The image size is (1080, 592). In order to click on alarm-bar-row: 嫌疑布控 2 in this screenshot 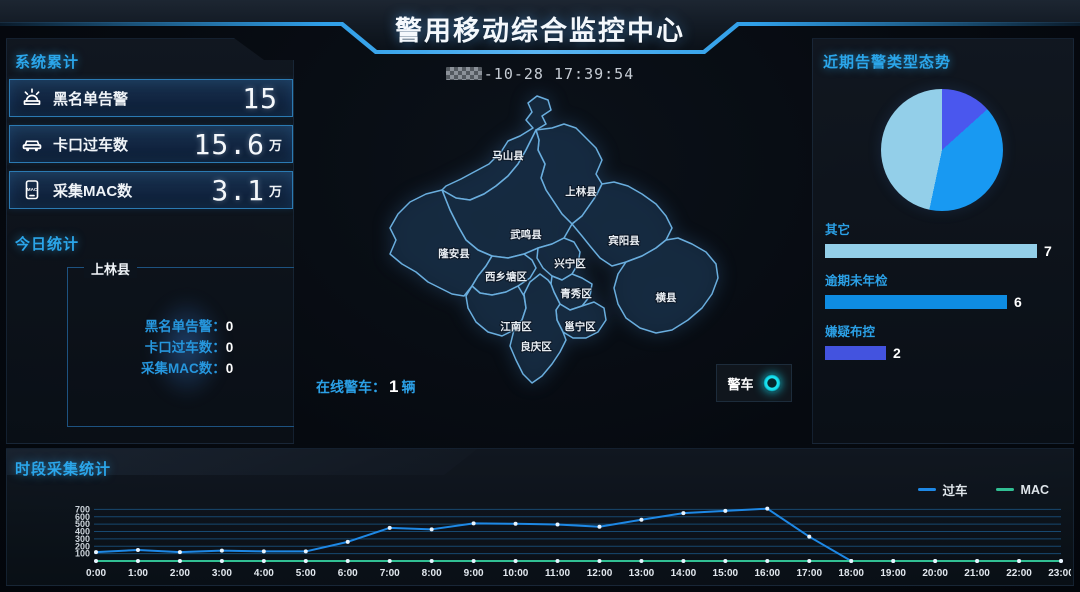, I will do `click(863, 343)`.